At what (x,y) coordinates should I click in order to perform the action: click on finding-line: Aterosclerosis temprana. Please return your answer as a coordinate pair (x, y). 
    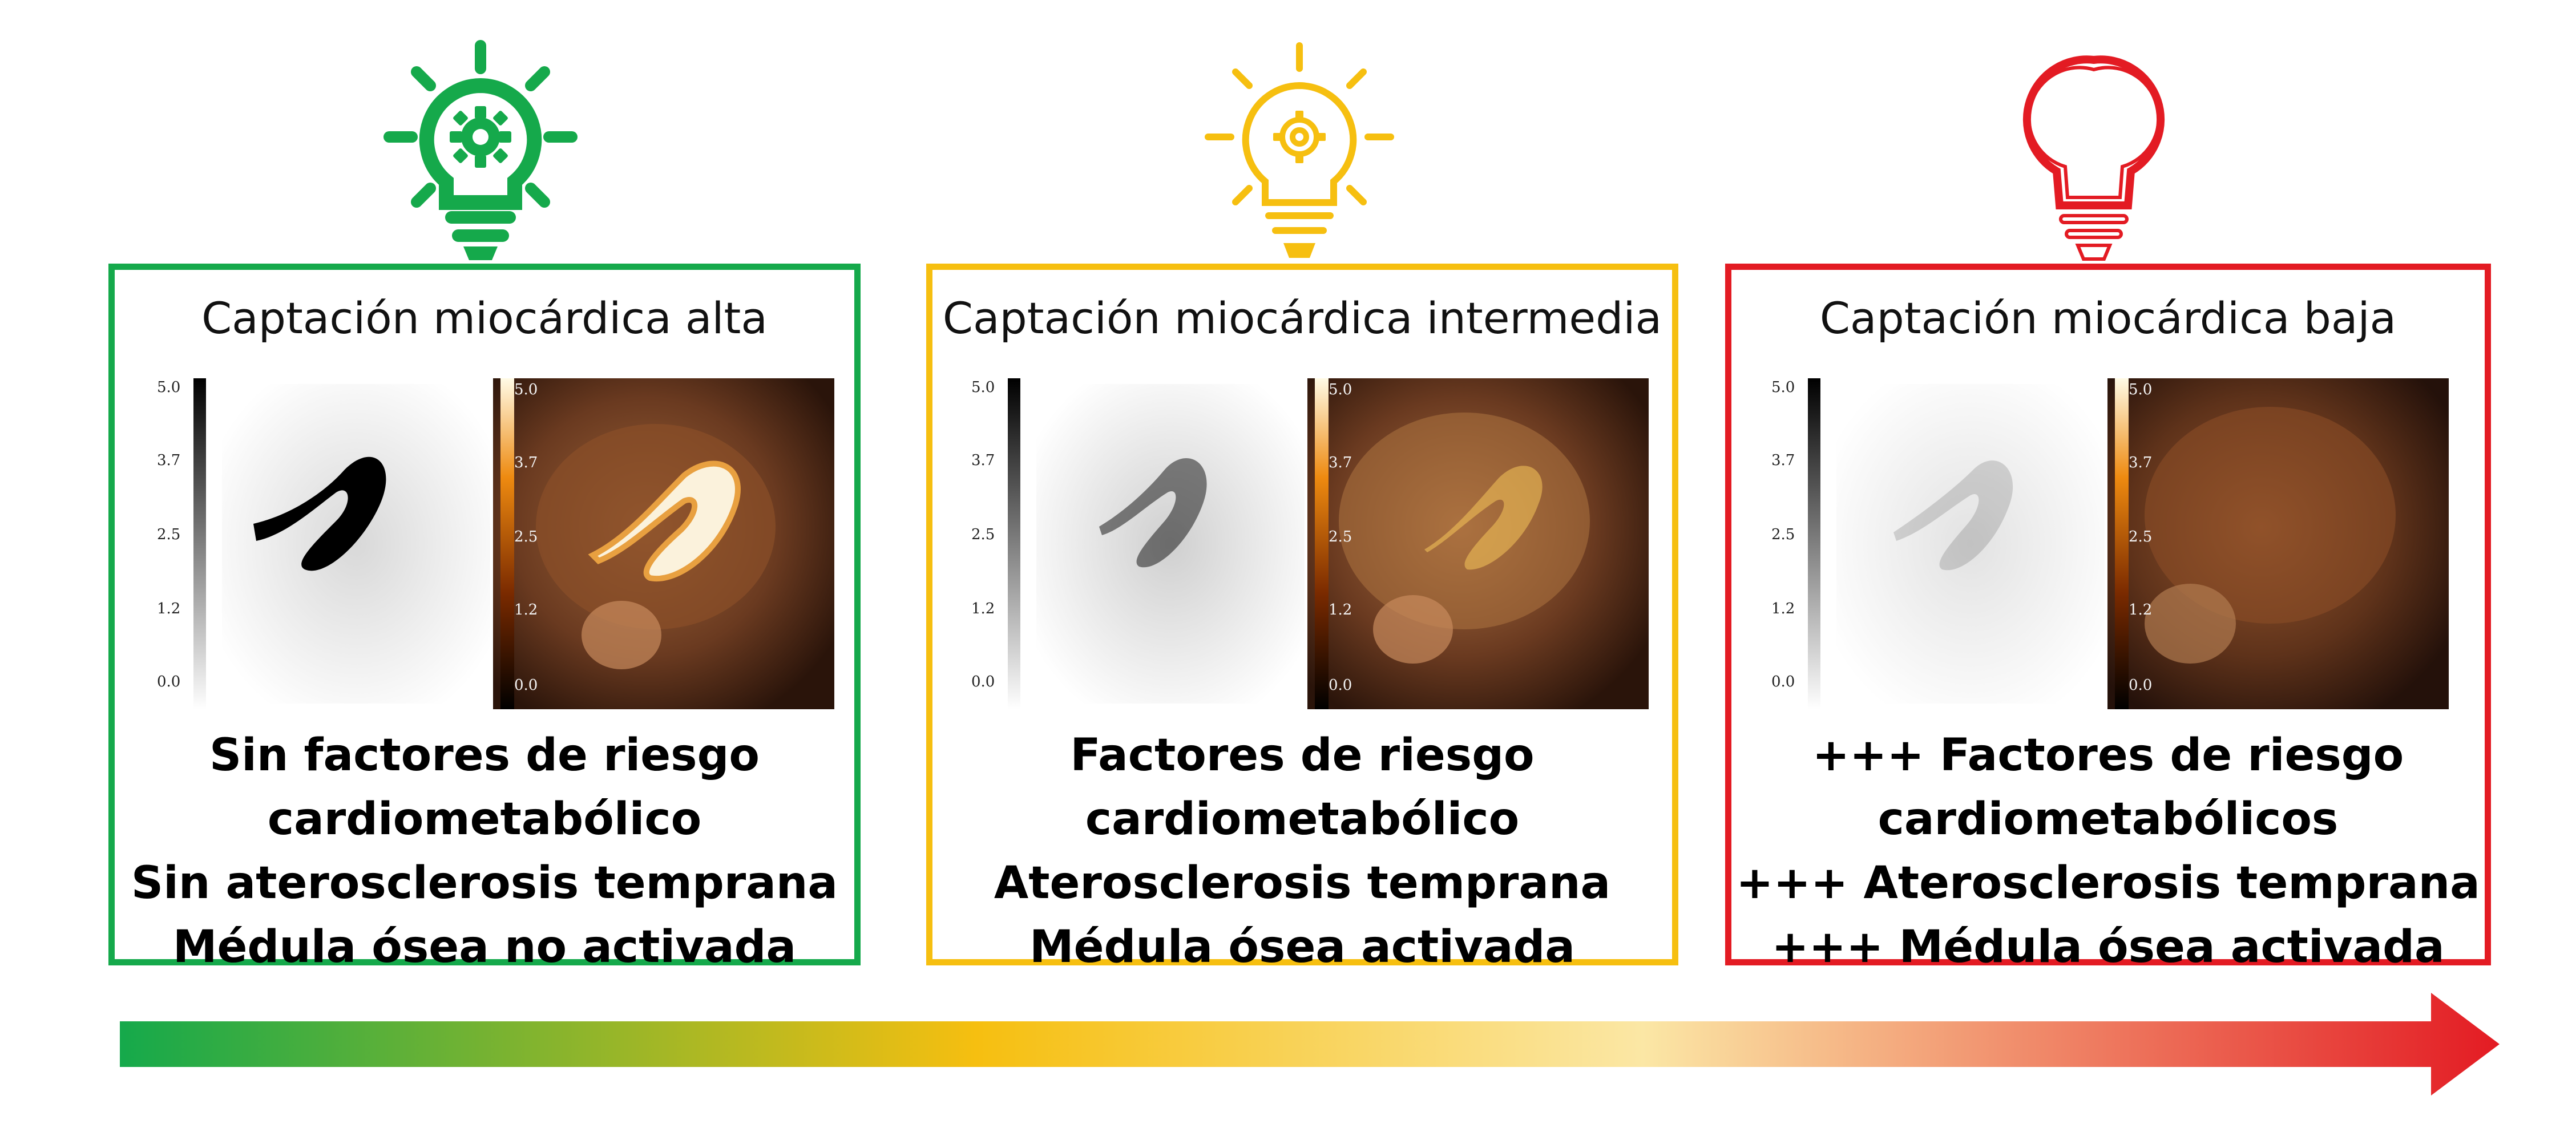
    Looking at the image, I should click on (1302, 883).